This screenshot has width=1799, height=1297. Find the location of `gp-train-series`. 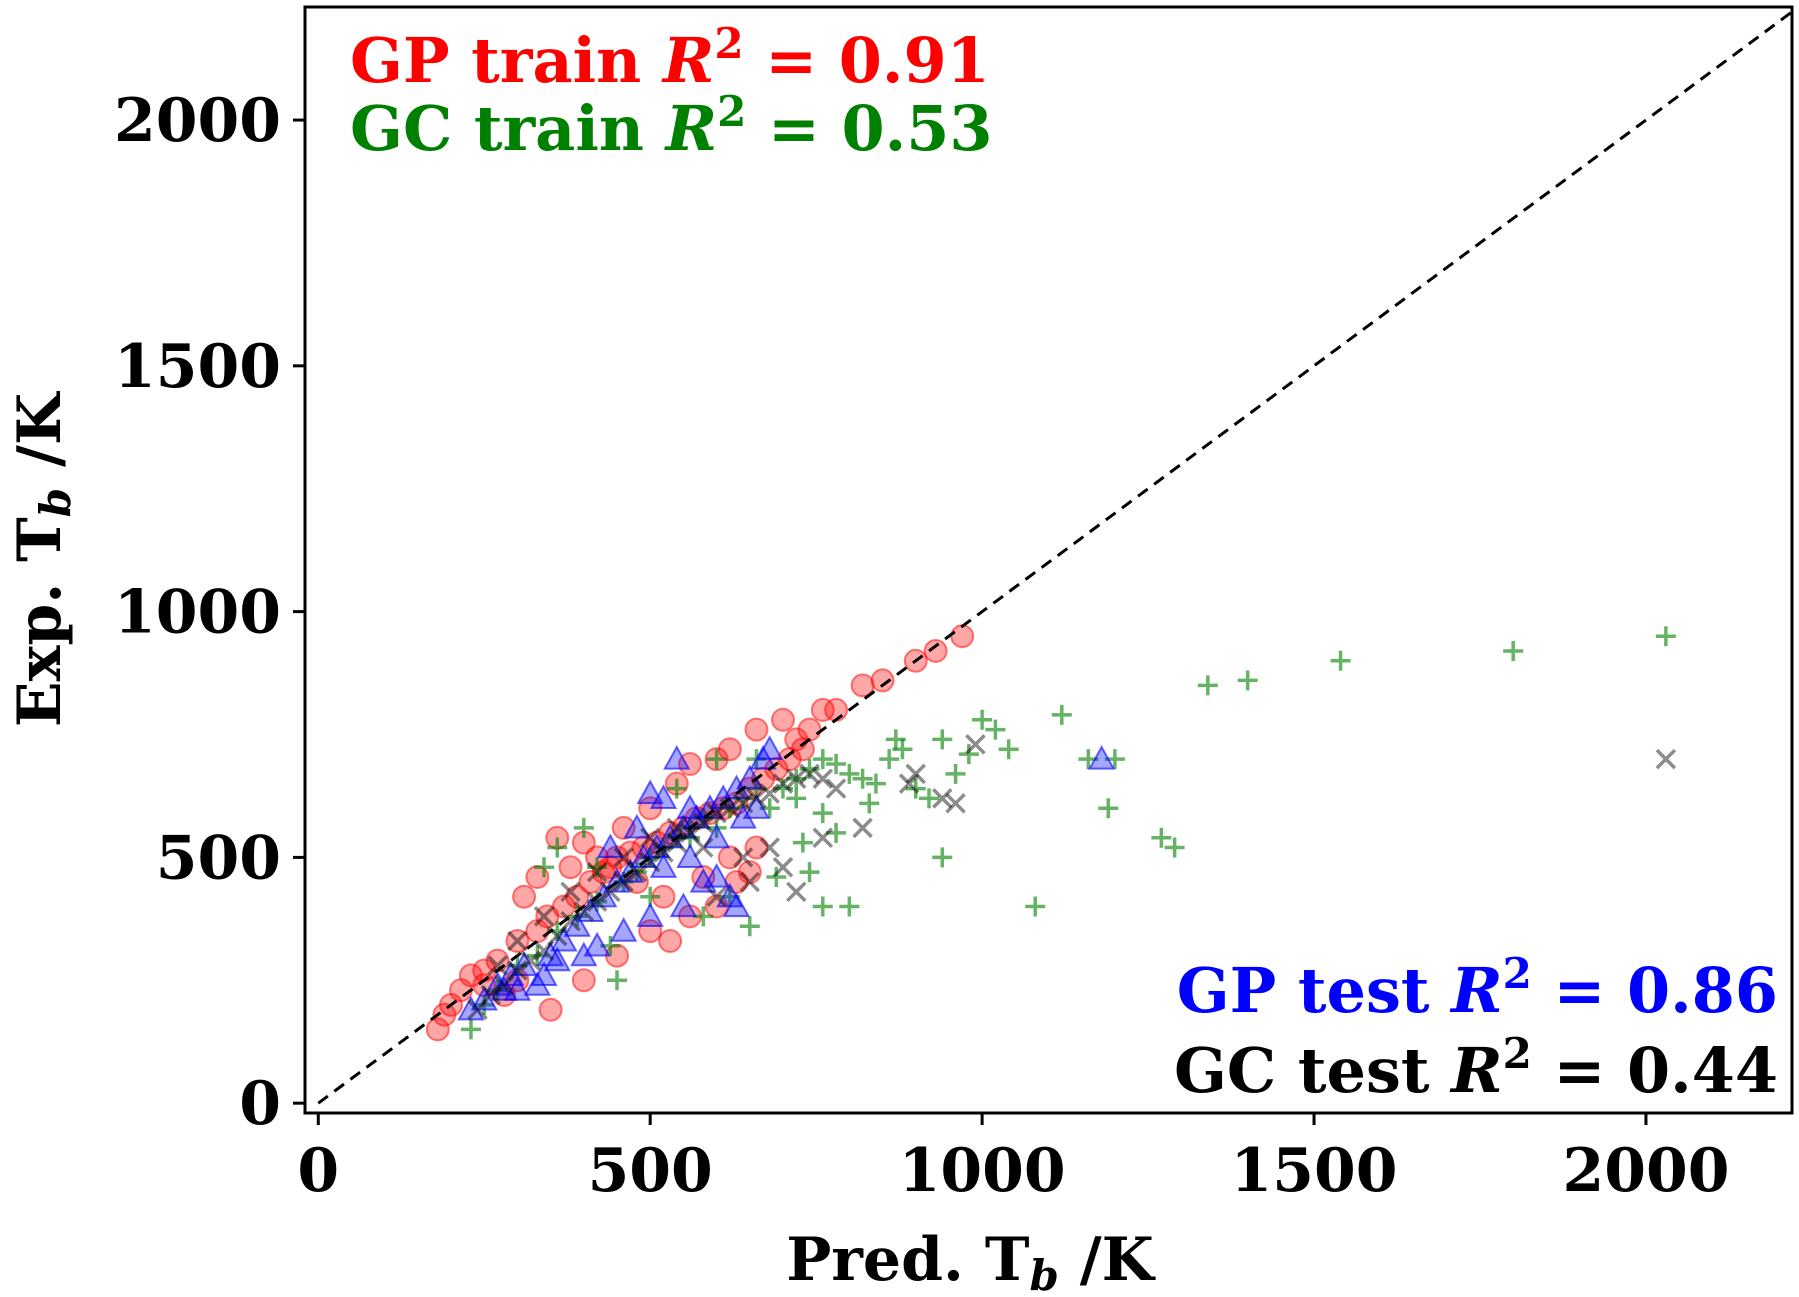

gp-train-series is located at coordinates (700, 833).